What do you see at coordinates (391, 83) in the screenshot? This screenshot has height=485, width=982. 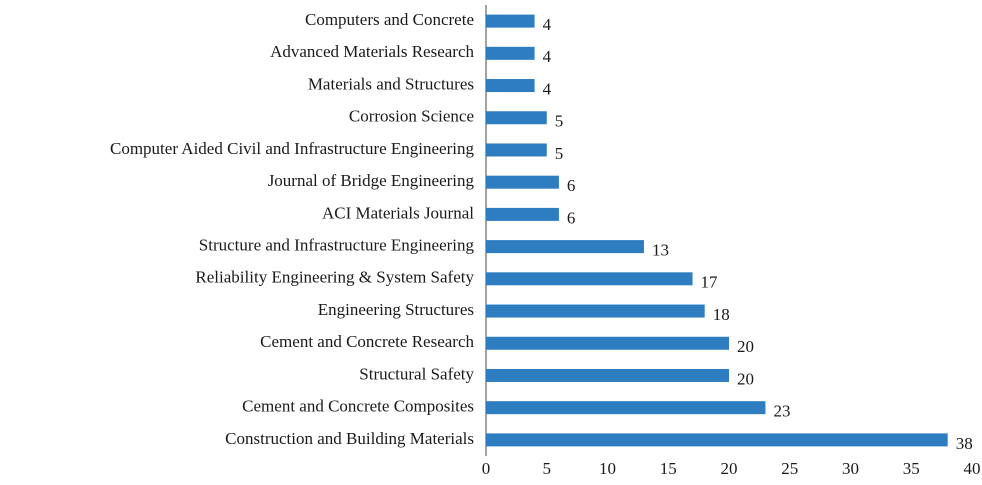 I see `y-tick-label: Materials and Structures` at bounding box center [391, 83].